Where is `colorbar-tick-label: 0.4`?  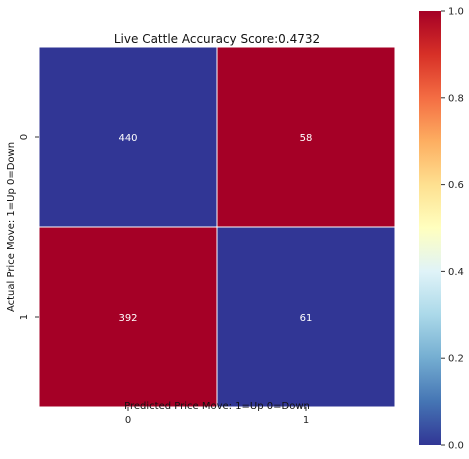
colorbar-tick-label: 0.4 is located at coordinates (456, 272).